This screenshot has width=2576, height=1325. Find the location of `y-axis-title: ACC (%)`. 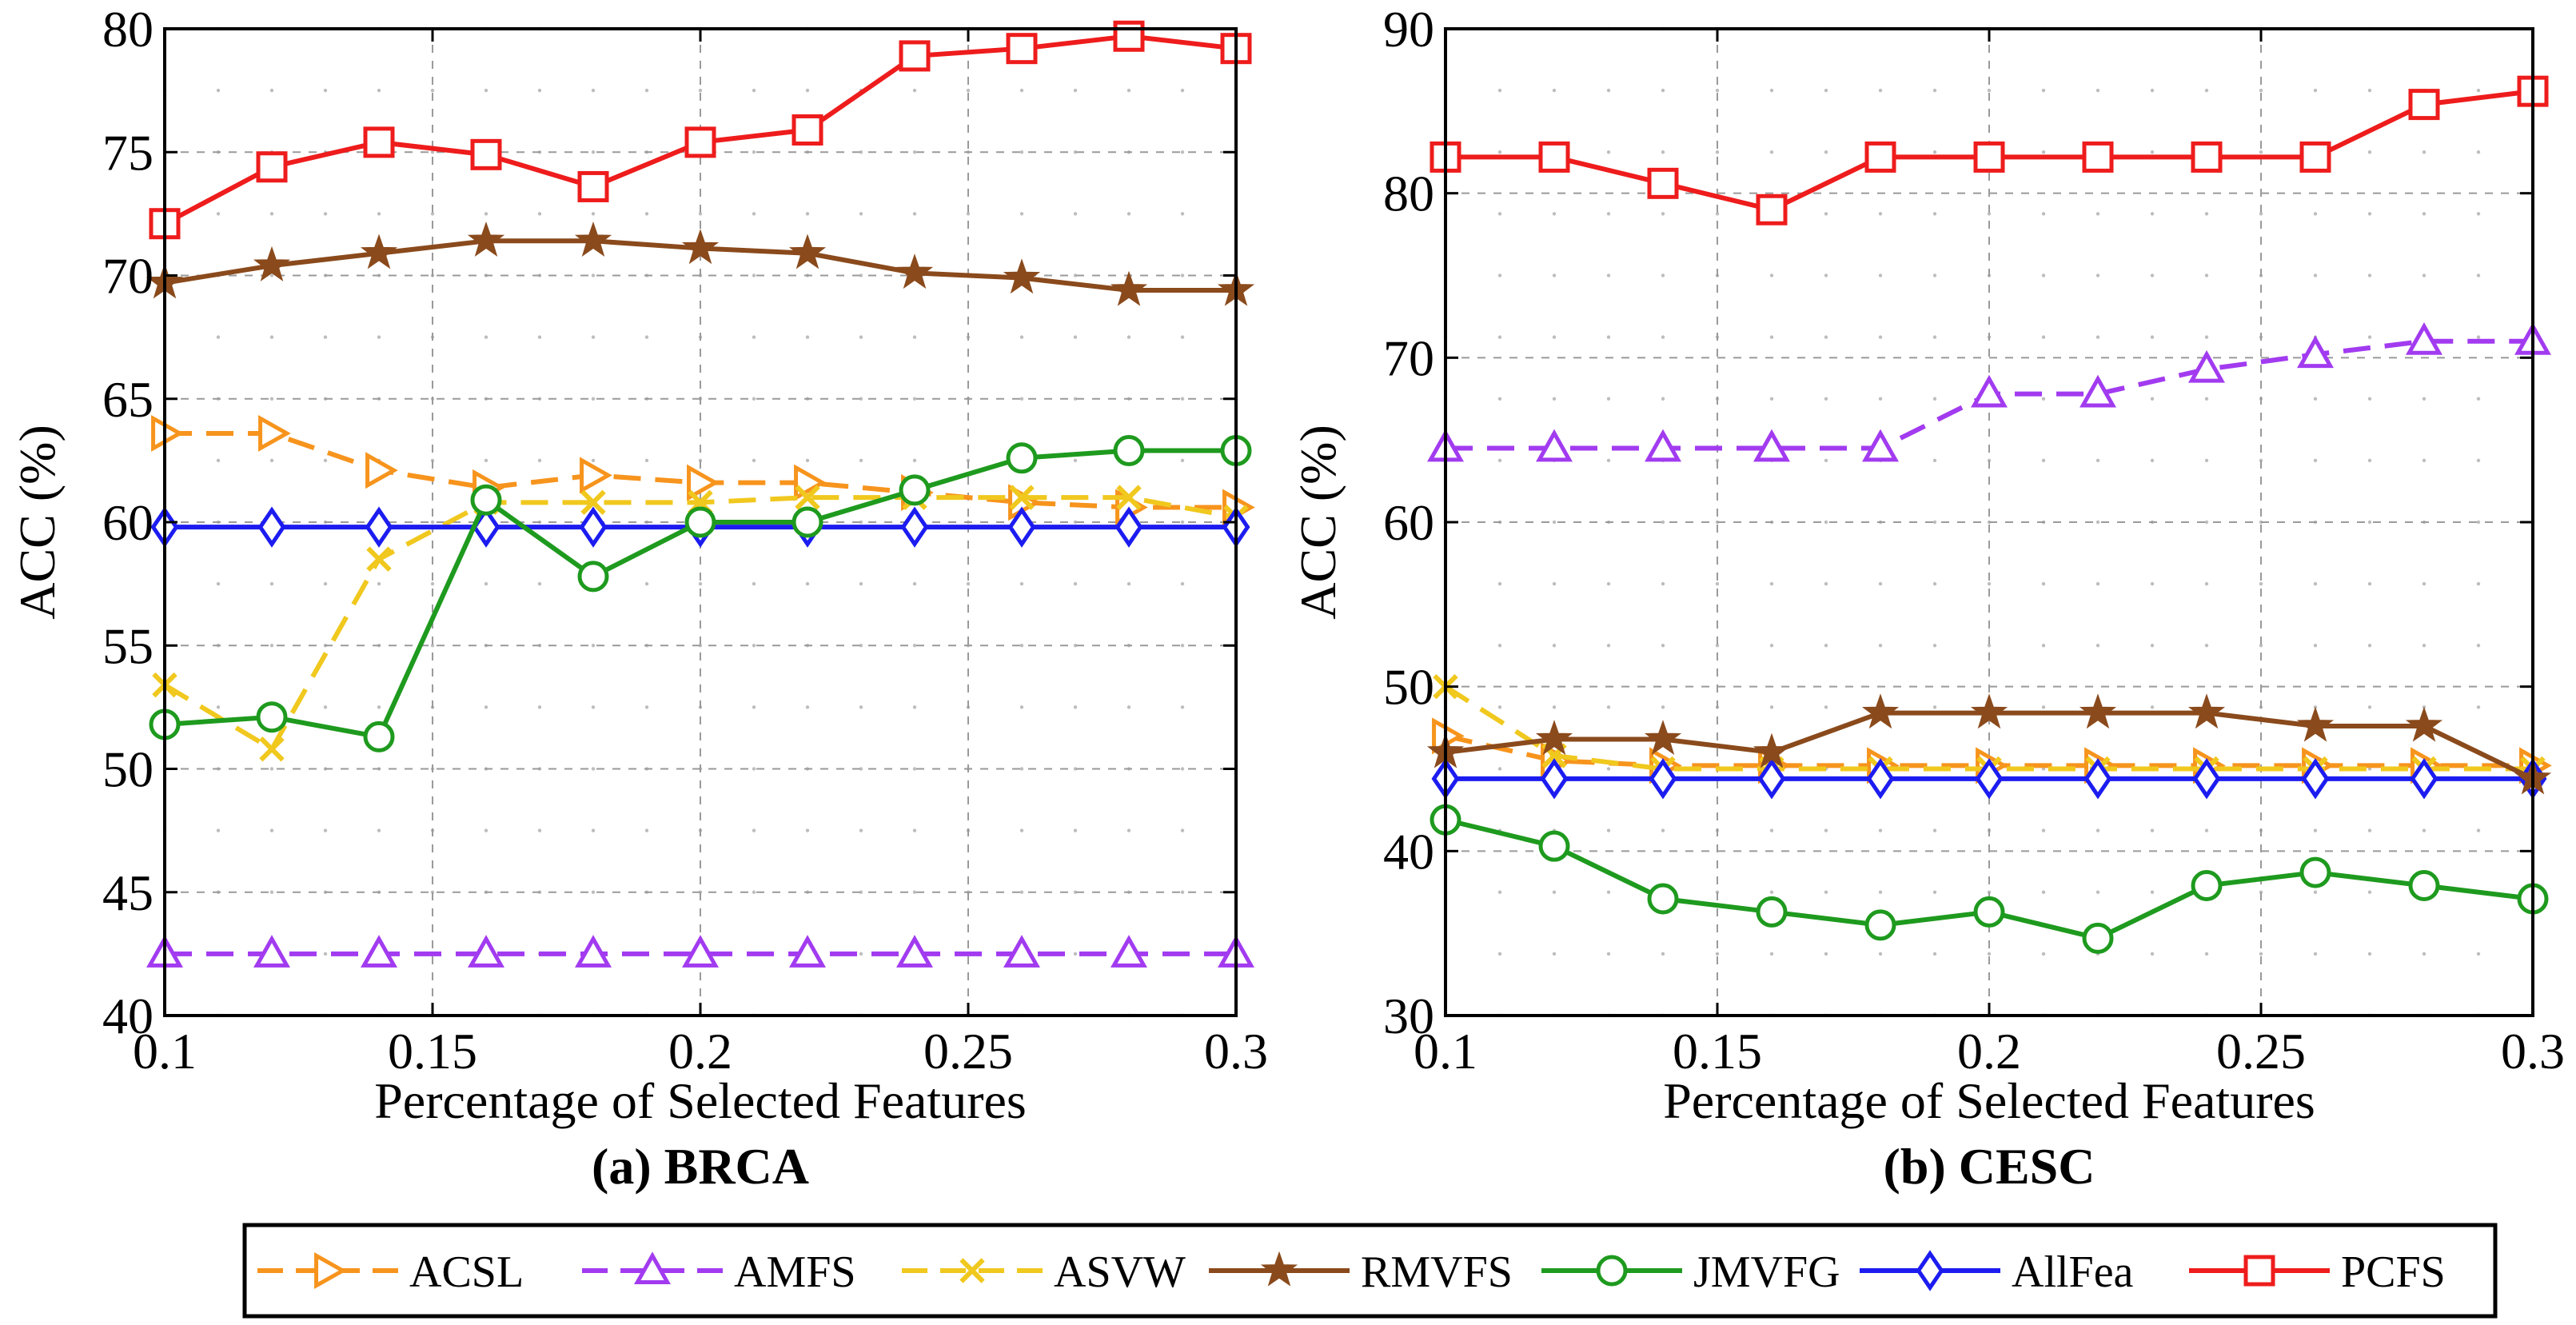

y-axis-title: ACC (%) is located at coordinates (1318, 522).